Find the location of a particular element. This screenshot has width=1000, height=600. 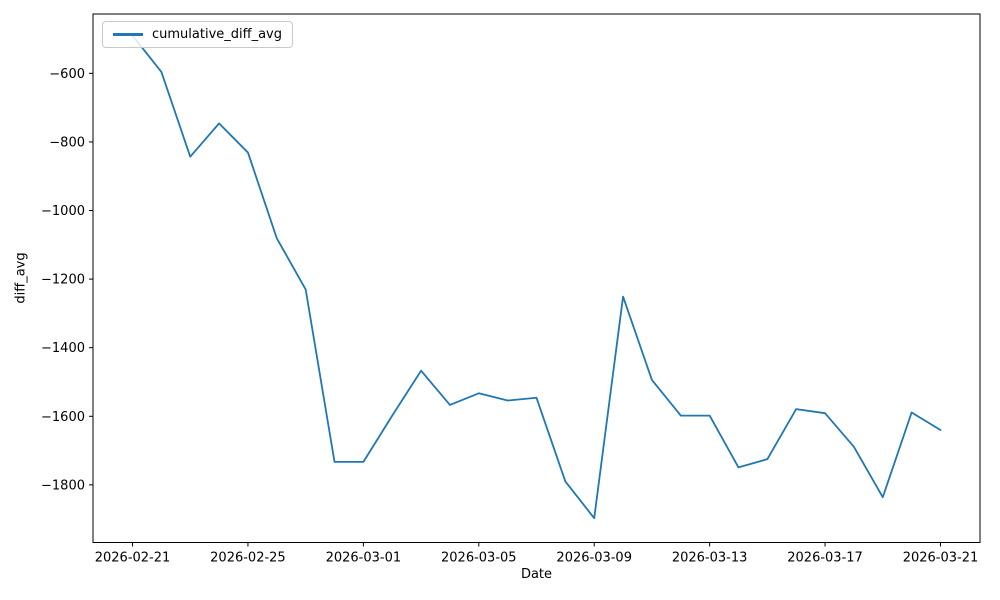

y-axis-title: diff_avg is located at coordinates (21, 278).